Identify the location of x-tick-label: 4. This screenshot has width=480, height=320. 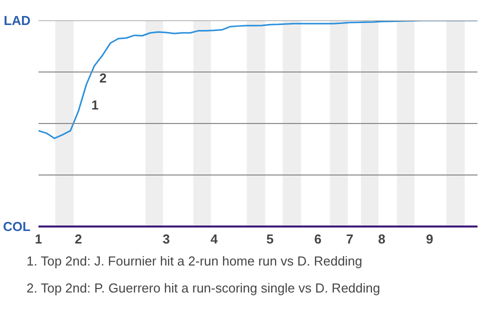
(214, 239).